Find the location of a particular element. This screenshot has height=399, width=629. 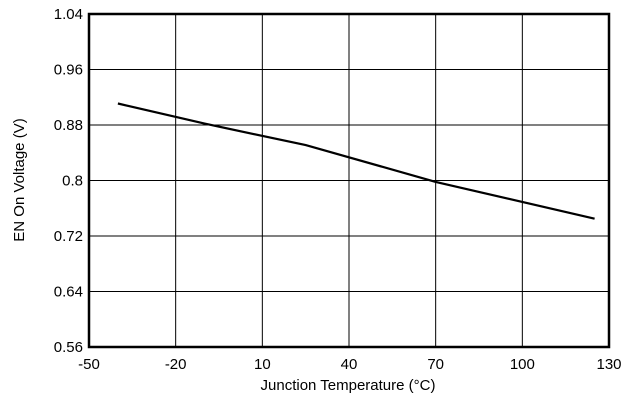

y-tick-labels: 0.56 0.64 0.72 0.8 0.88 0.96 1.04 is located at coordinates (68, 181).